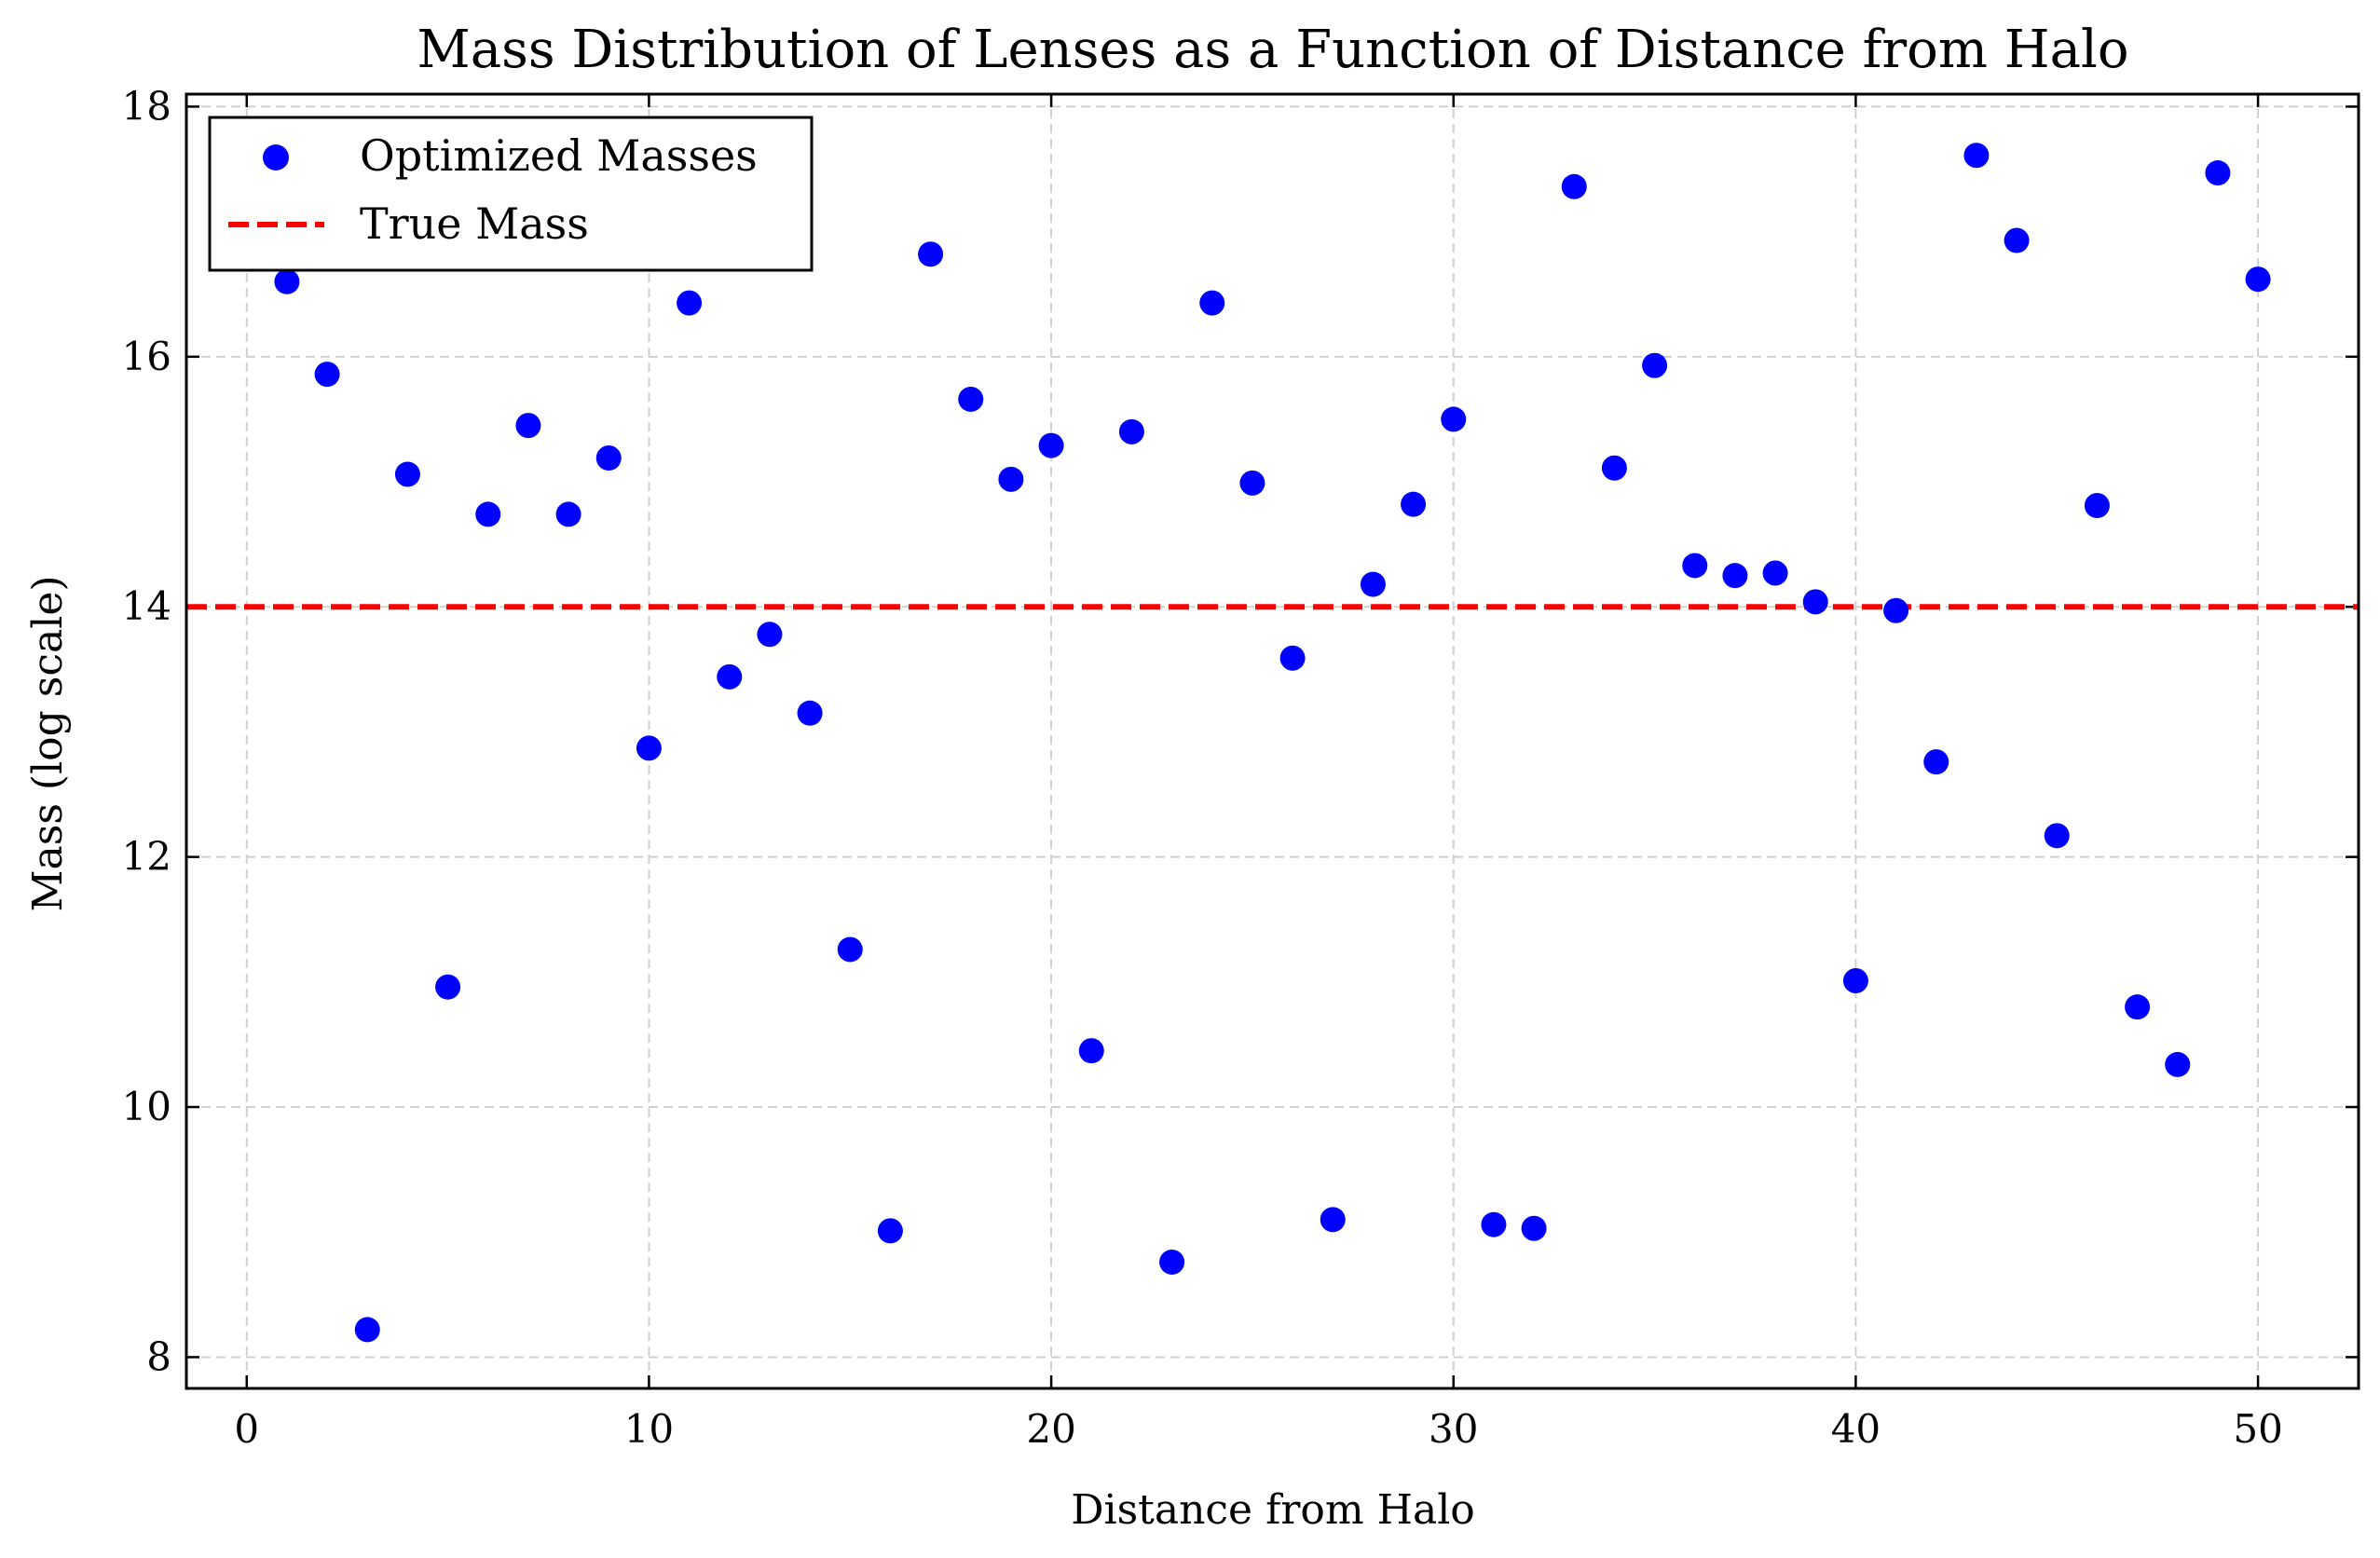  What do you see at coordinates (649, 1429) in the screenshot?
I see `x-tick-label: 10` at bounding box center [649, 1429].